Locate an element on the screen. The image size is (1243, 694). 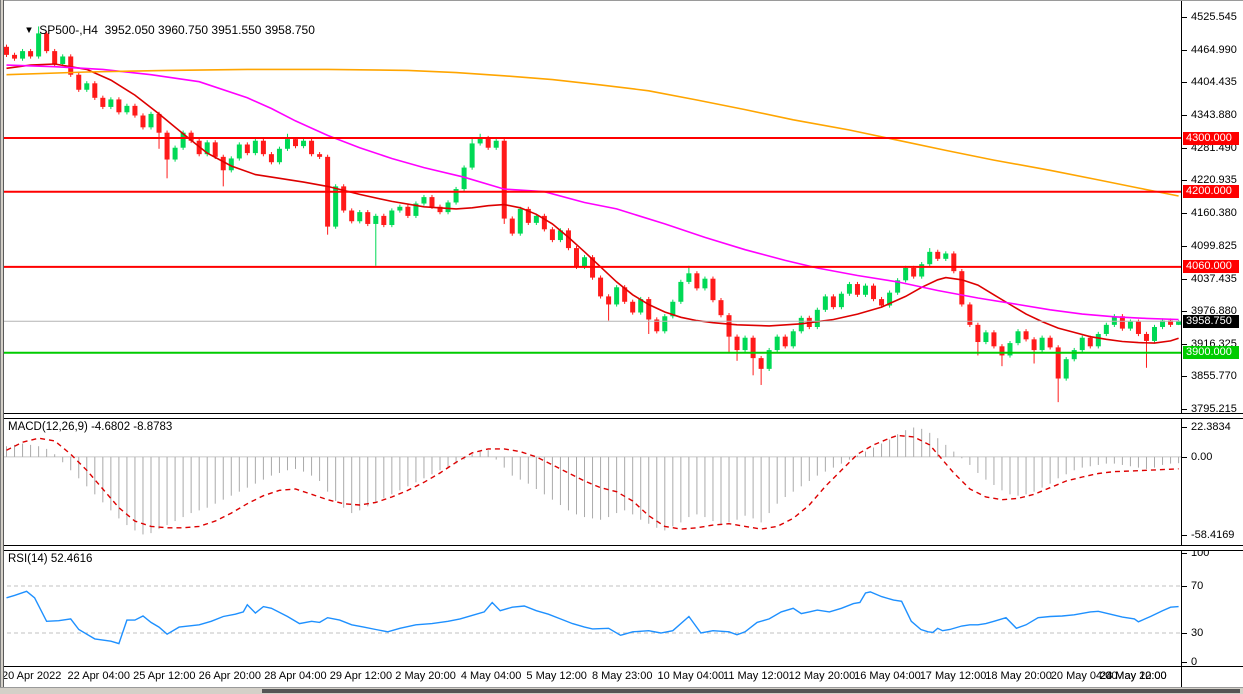
price-axis-label: 4160.380 is located at coordinates (1214, 213).